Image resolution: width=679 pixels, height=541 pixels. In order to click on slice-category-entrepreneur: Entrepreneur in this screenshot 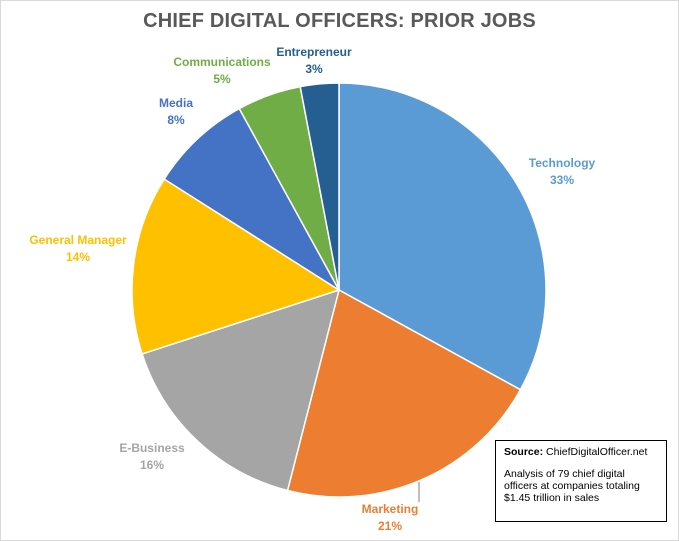, I will do `click(314, 52)`.